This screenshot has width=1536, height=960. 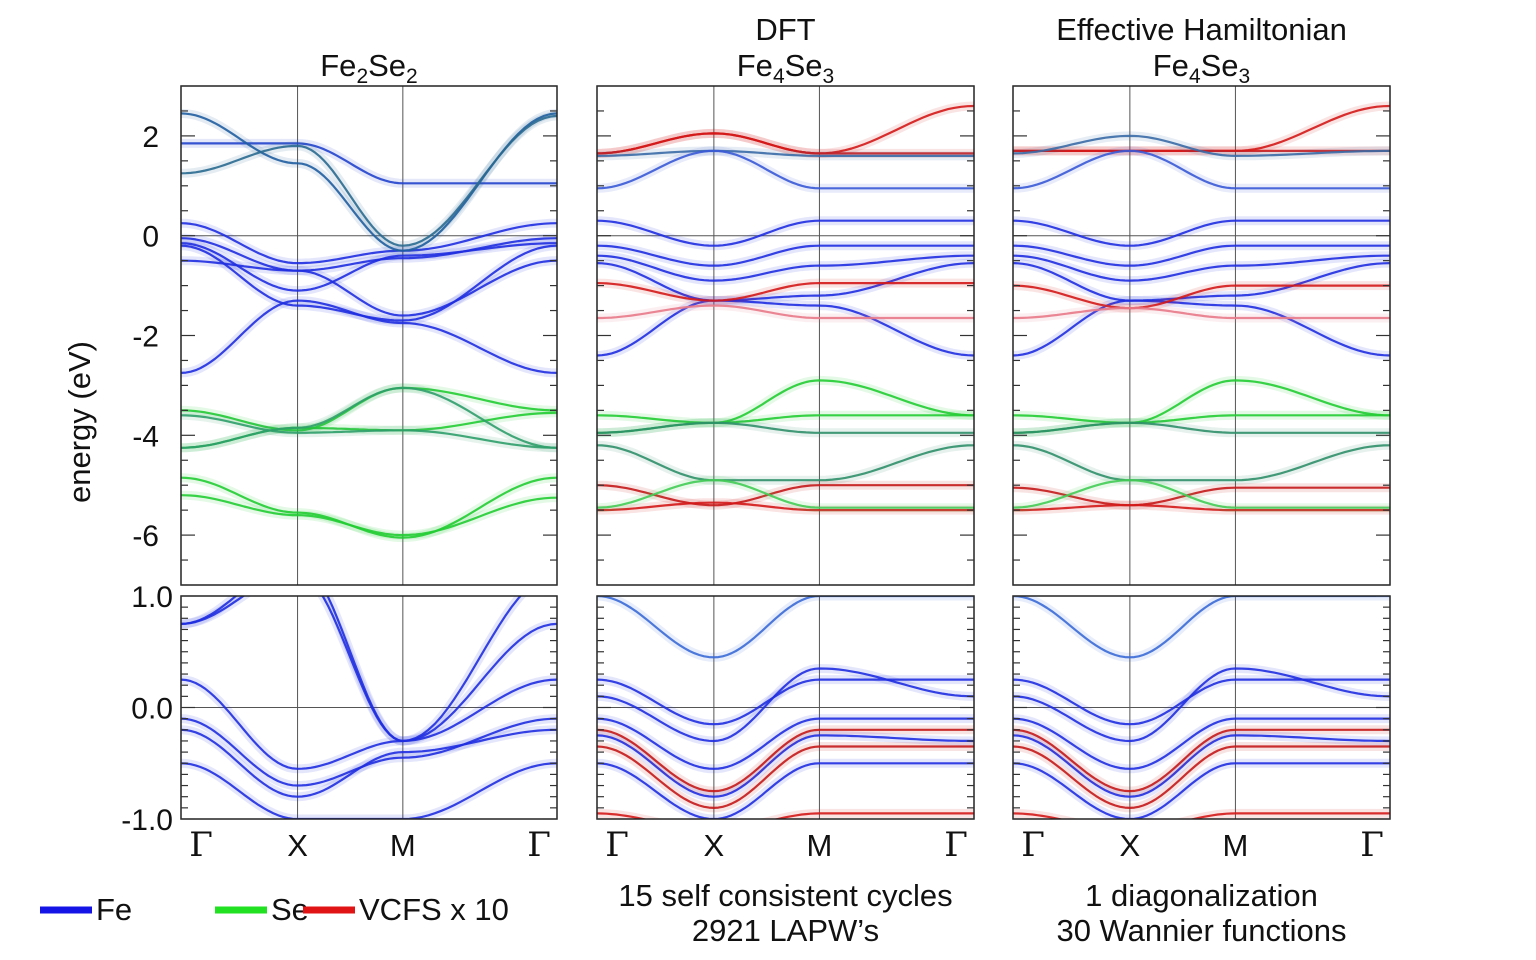 What do you see at coordinates (412, 76) in the screenshot?
I see `title-subscript: 2` at bounding box center [412, 76].